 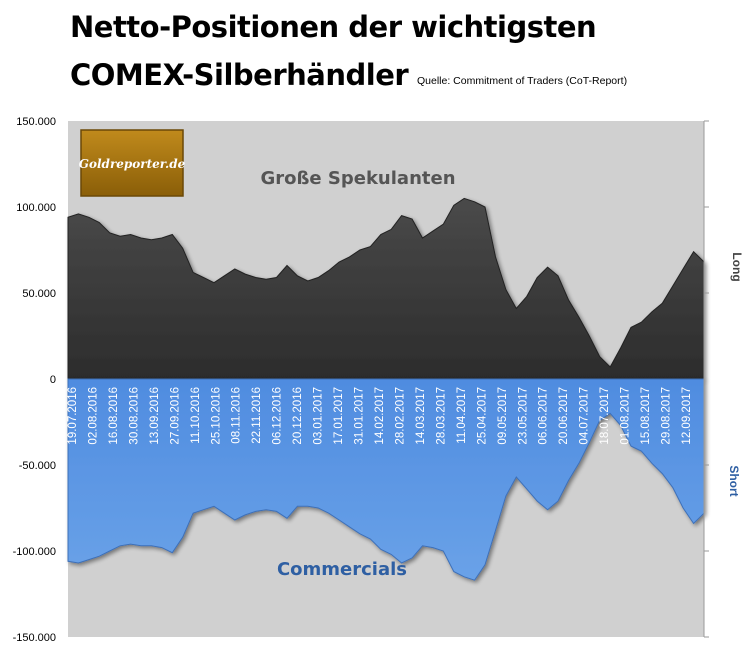 I want to click on logo-background, so click(x=132, y=163).